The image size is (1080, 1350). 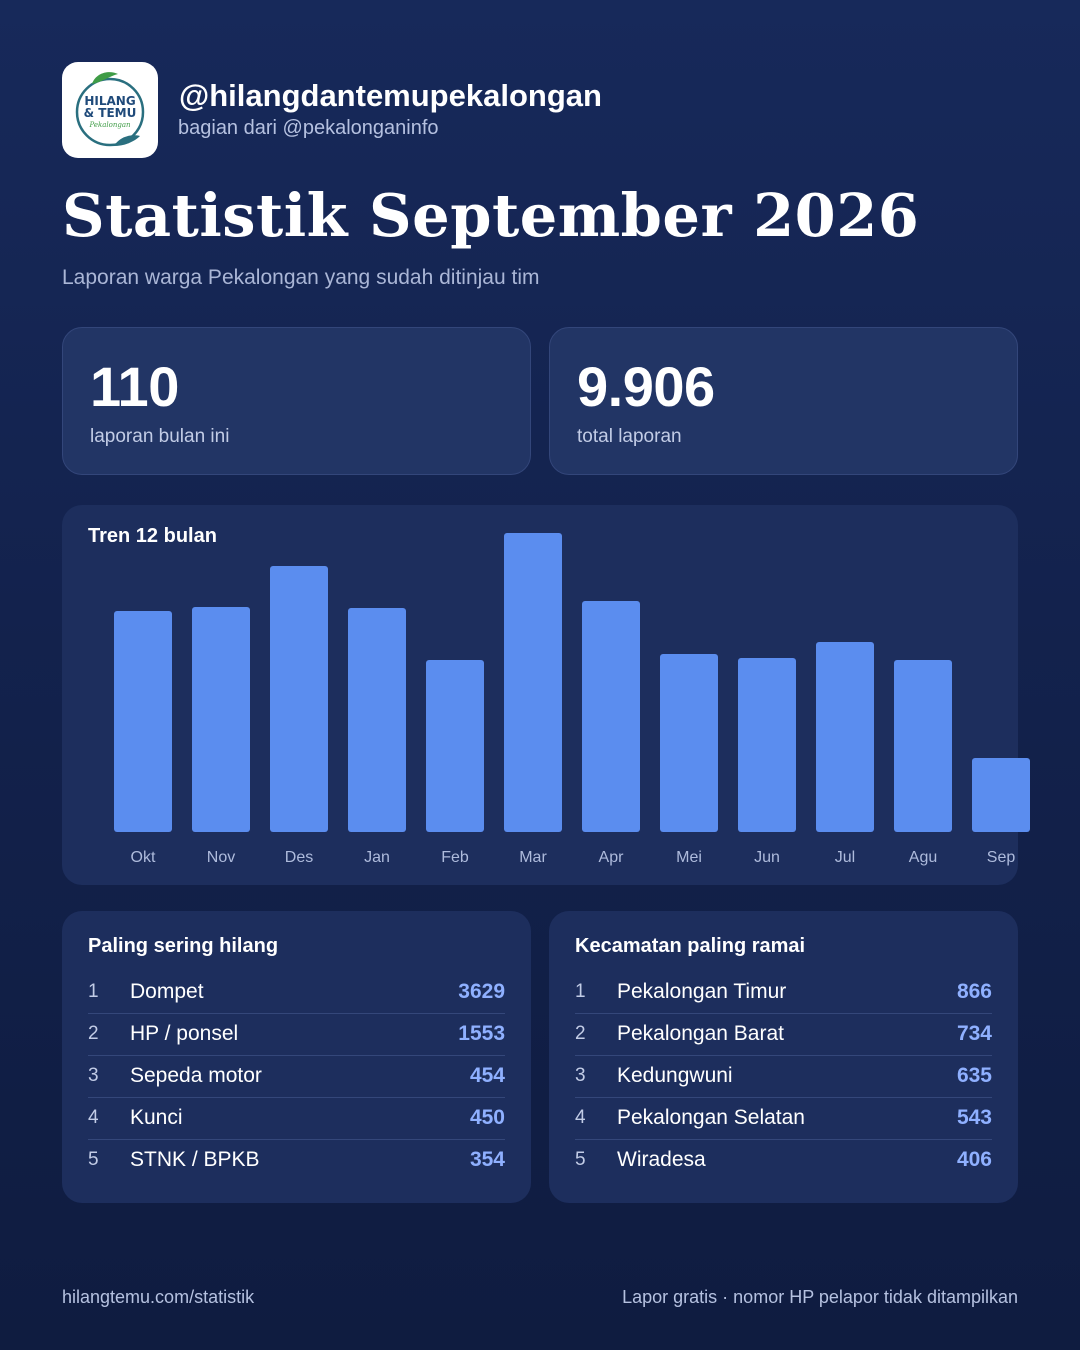 What do you see at coordinates (156, 1117) in the screenshot?
I see `list-item-name: Kunci` at bounding box center [156, 1117].